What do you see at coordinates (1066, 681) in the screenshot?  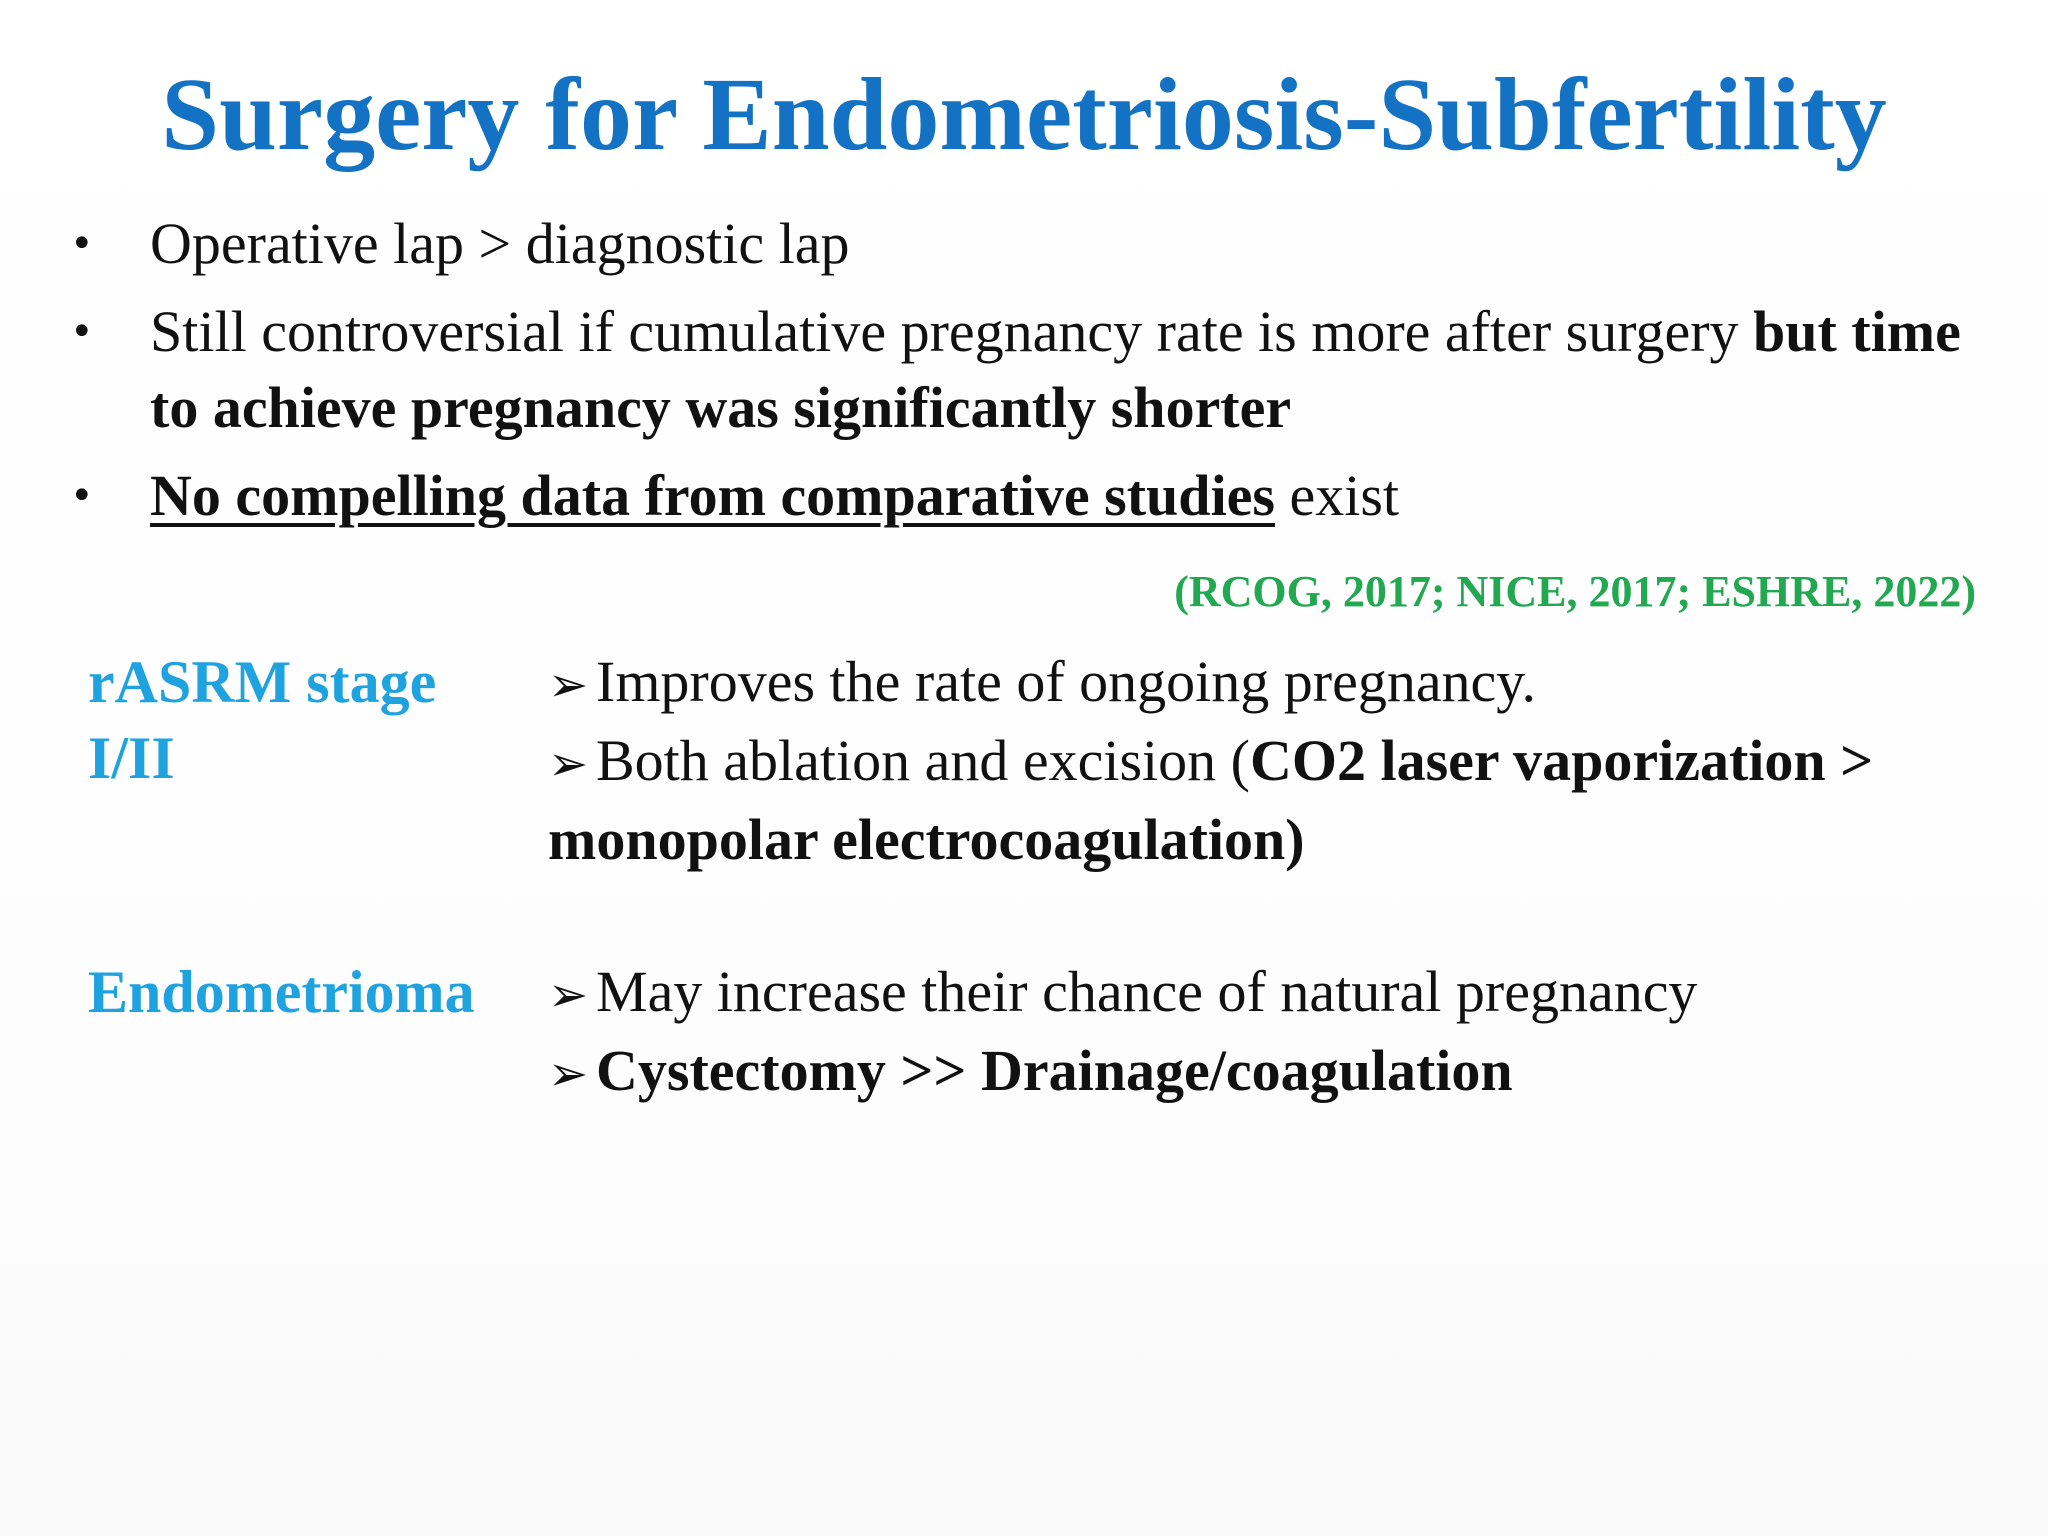 I see `row-item-text: Improves the rate of ongoing pregnancy.` at bounding box center [1066, 681].